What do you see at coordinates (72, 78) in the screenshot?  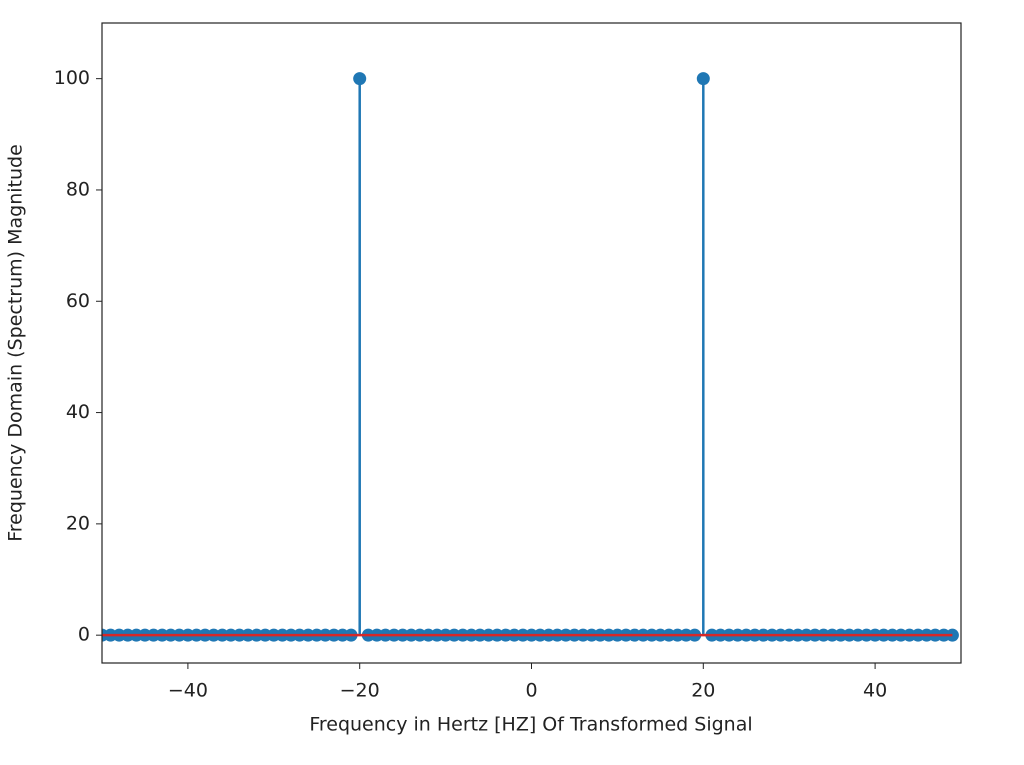 I see `y-tick-label: 100` at bounding box center [72, 78].